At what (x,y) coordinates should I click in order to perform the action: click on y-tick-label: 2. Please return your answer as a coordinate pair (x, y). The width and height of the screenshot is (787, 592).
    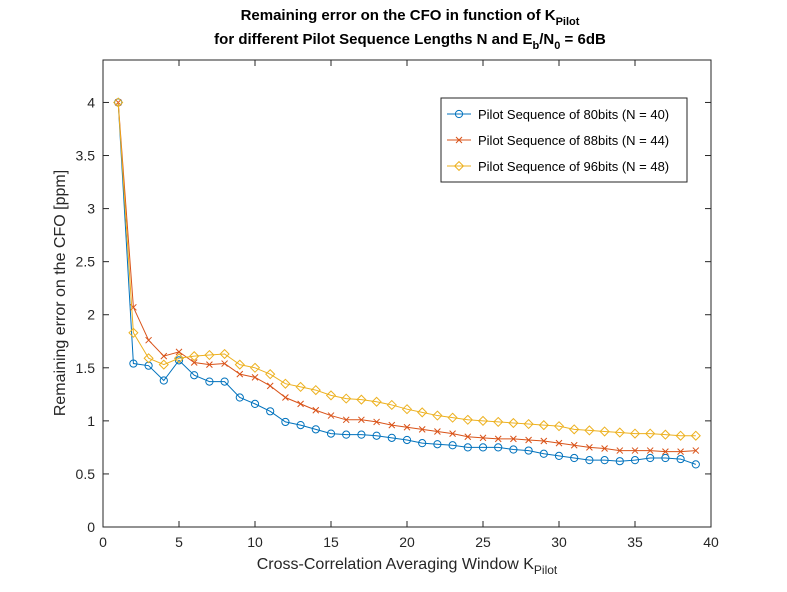
    Looking at the image, I should click on (91, 315).